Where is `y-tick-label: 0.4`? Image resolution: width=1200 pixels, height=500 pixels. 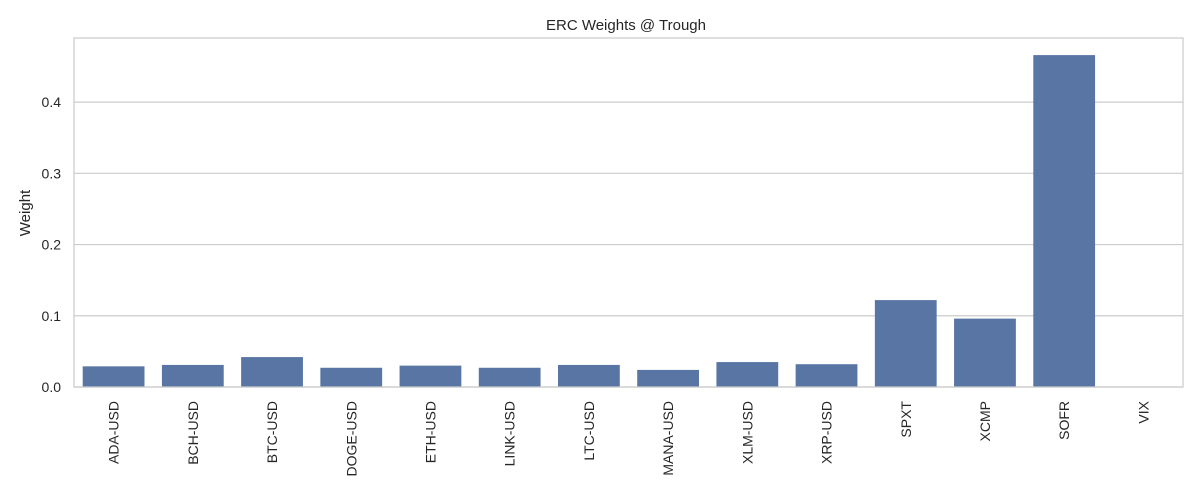 y-tick-label: 0.4 is located at coordinates (52, 102).